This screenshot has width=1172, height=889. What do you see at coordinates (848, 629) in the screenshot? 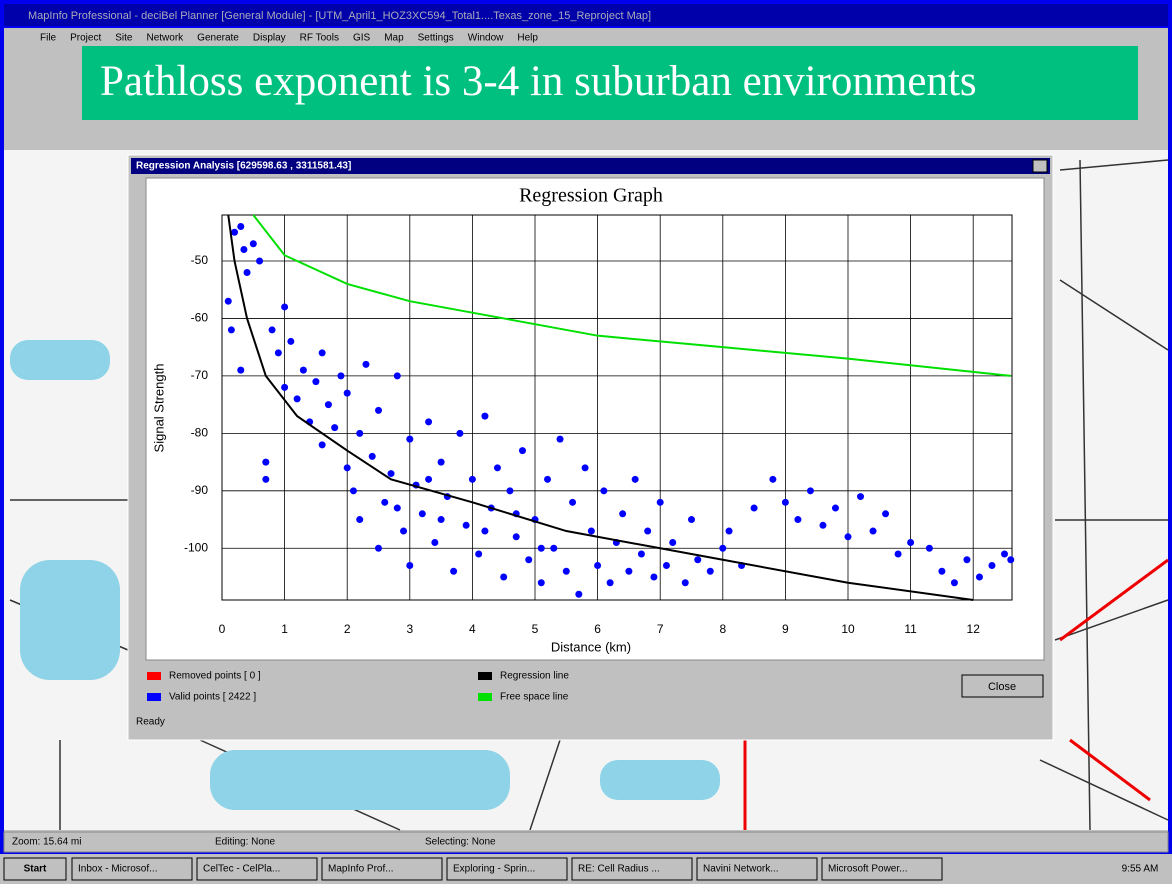
I see `x-tick-label: 10` at bounding box center [848, 629].